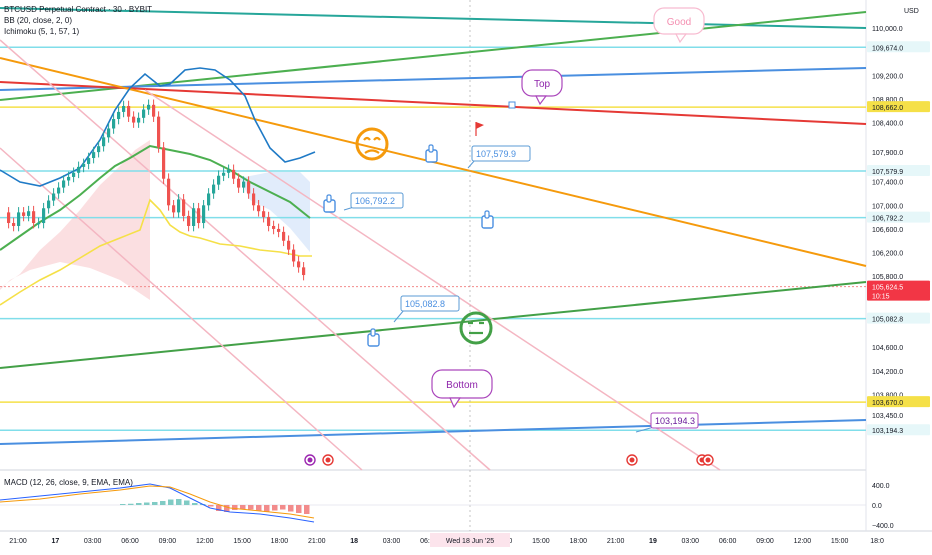 This screenshot has height=555, width=932. What do you see at coordinates (887, 172) in the screenshot?
I see `price-axis-badge-text: 107,579.9` at bounding box center [887, 172].